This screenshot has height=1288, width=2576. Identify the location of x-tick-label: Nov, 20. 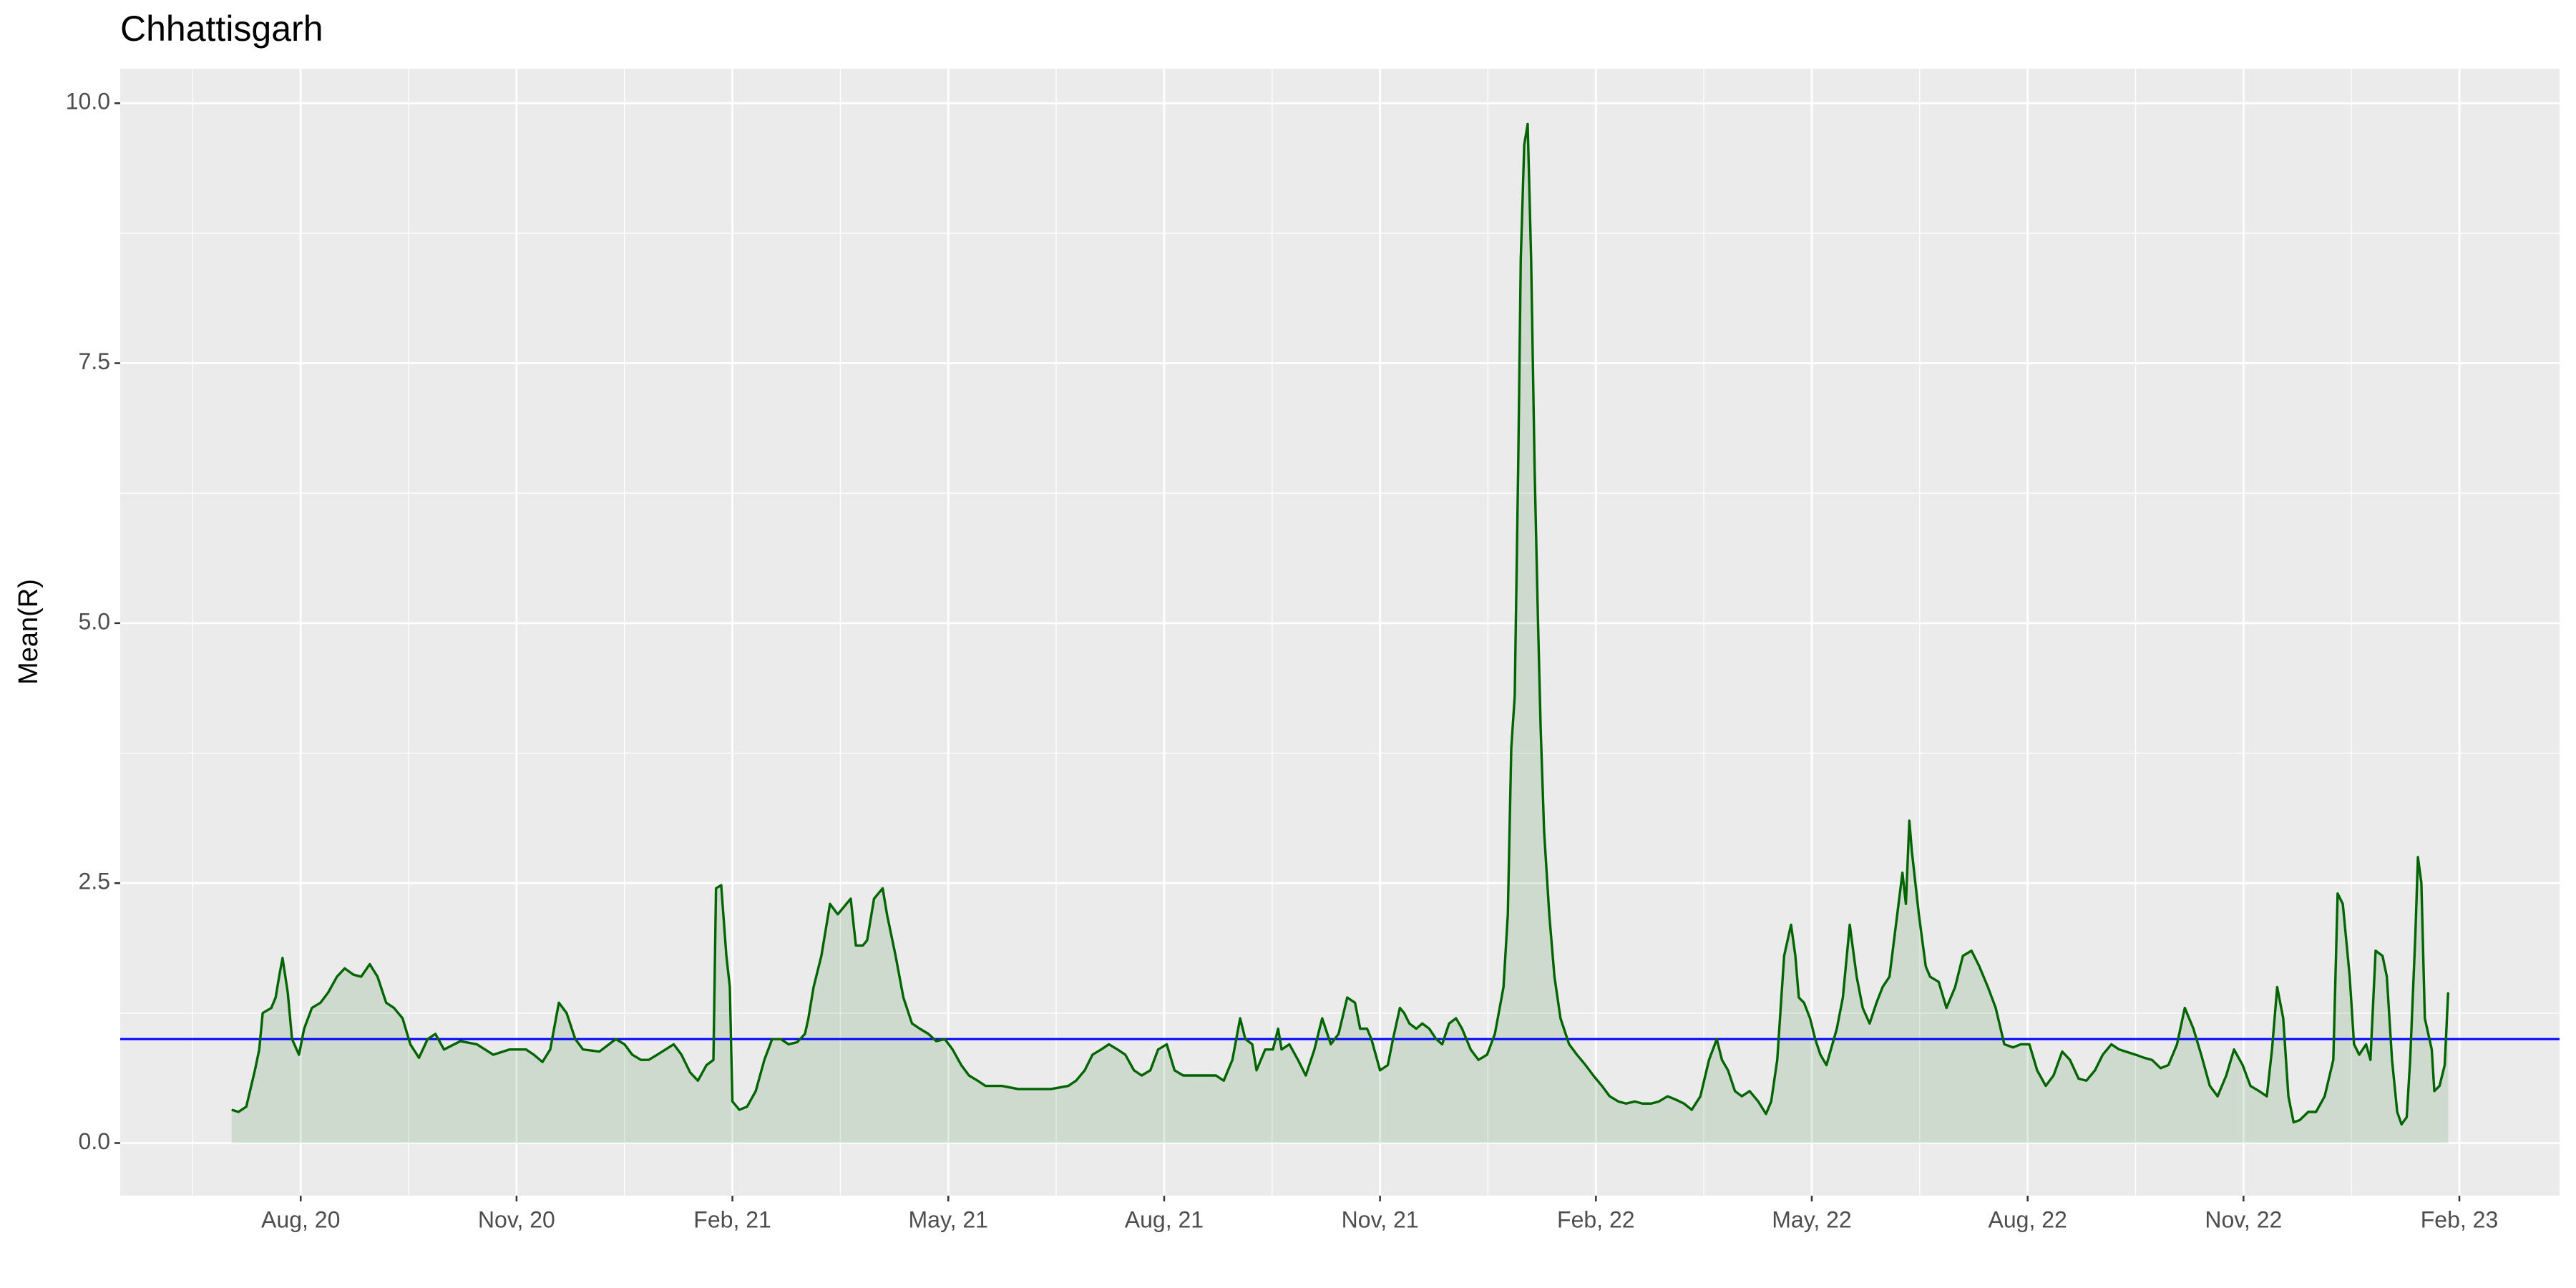
(516, 1219).